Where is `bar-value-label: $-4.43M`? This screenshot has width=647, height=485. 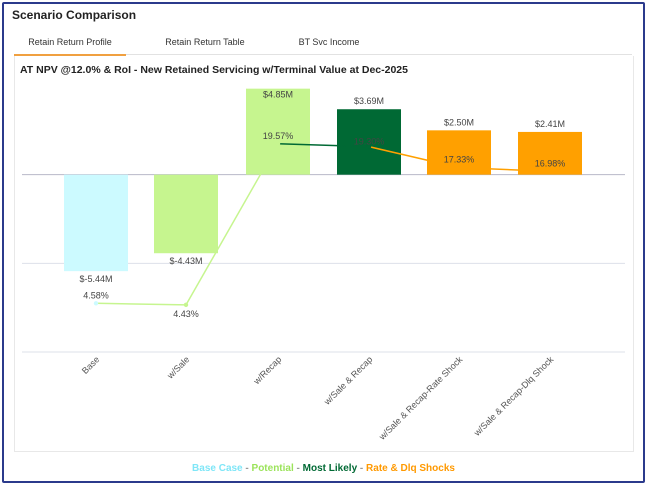 bar-value-label: $-4.43M is located at coordinates (185, 261).